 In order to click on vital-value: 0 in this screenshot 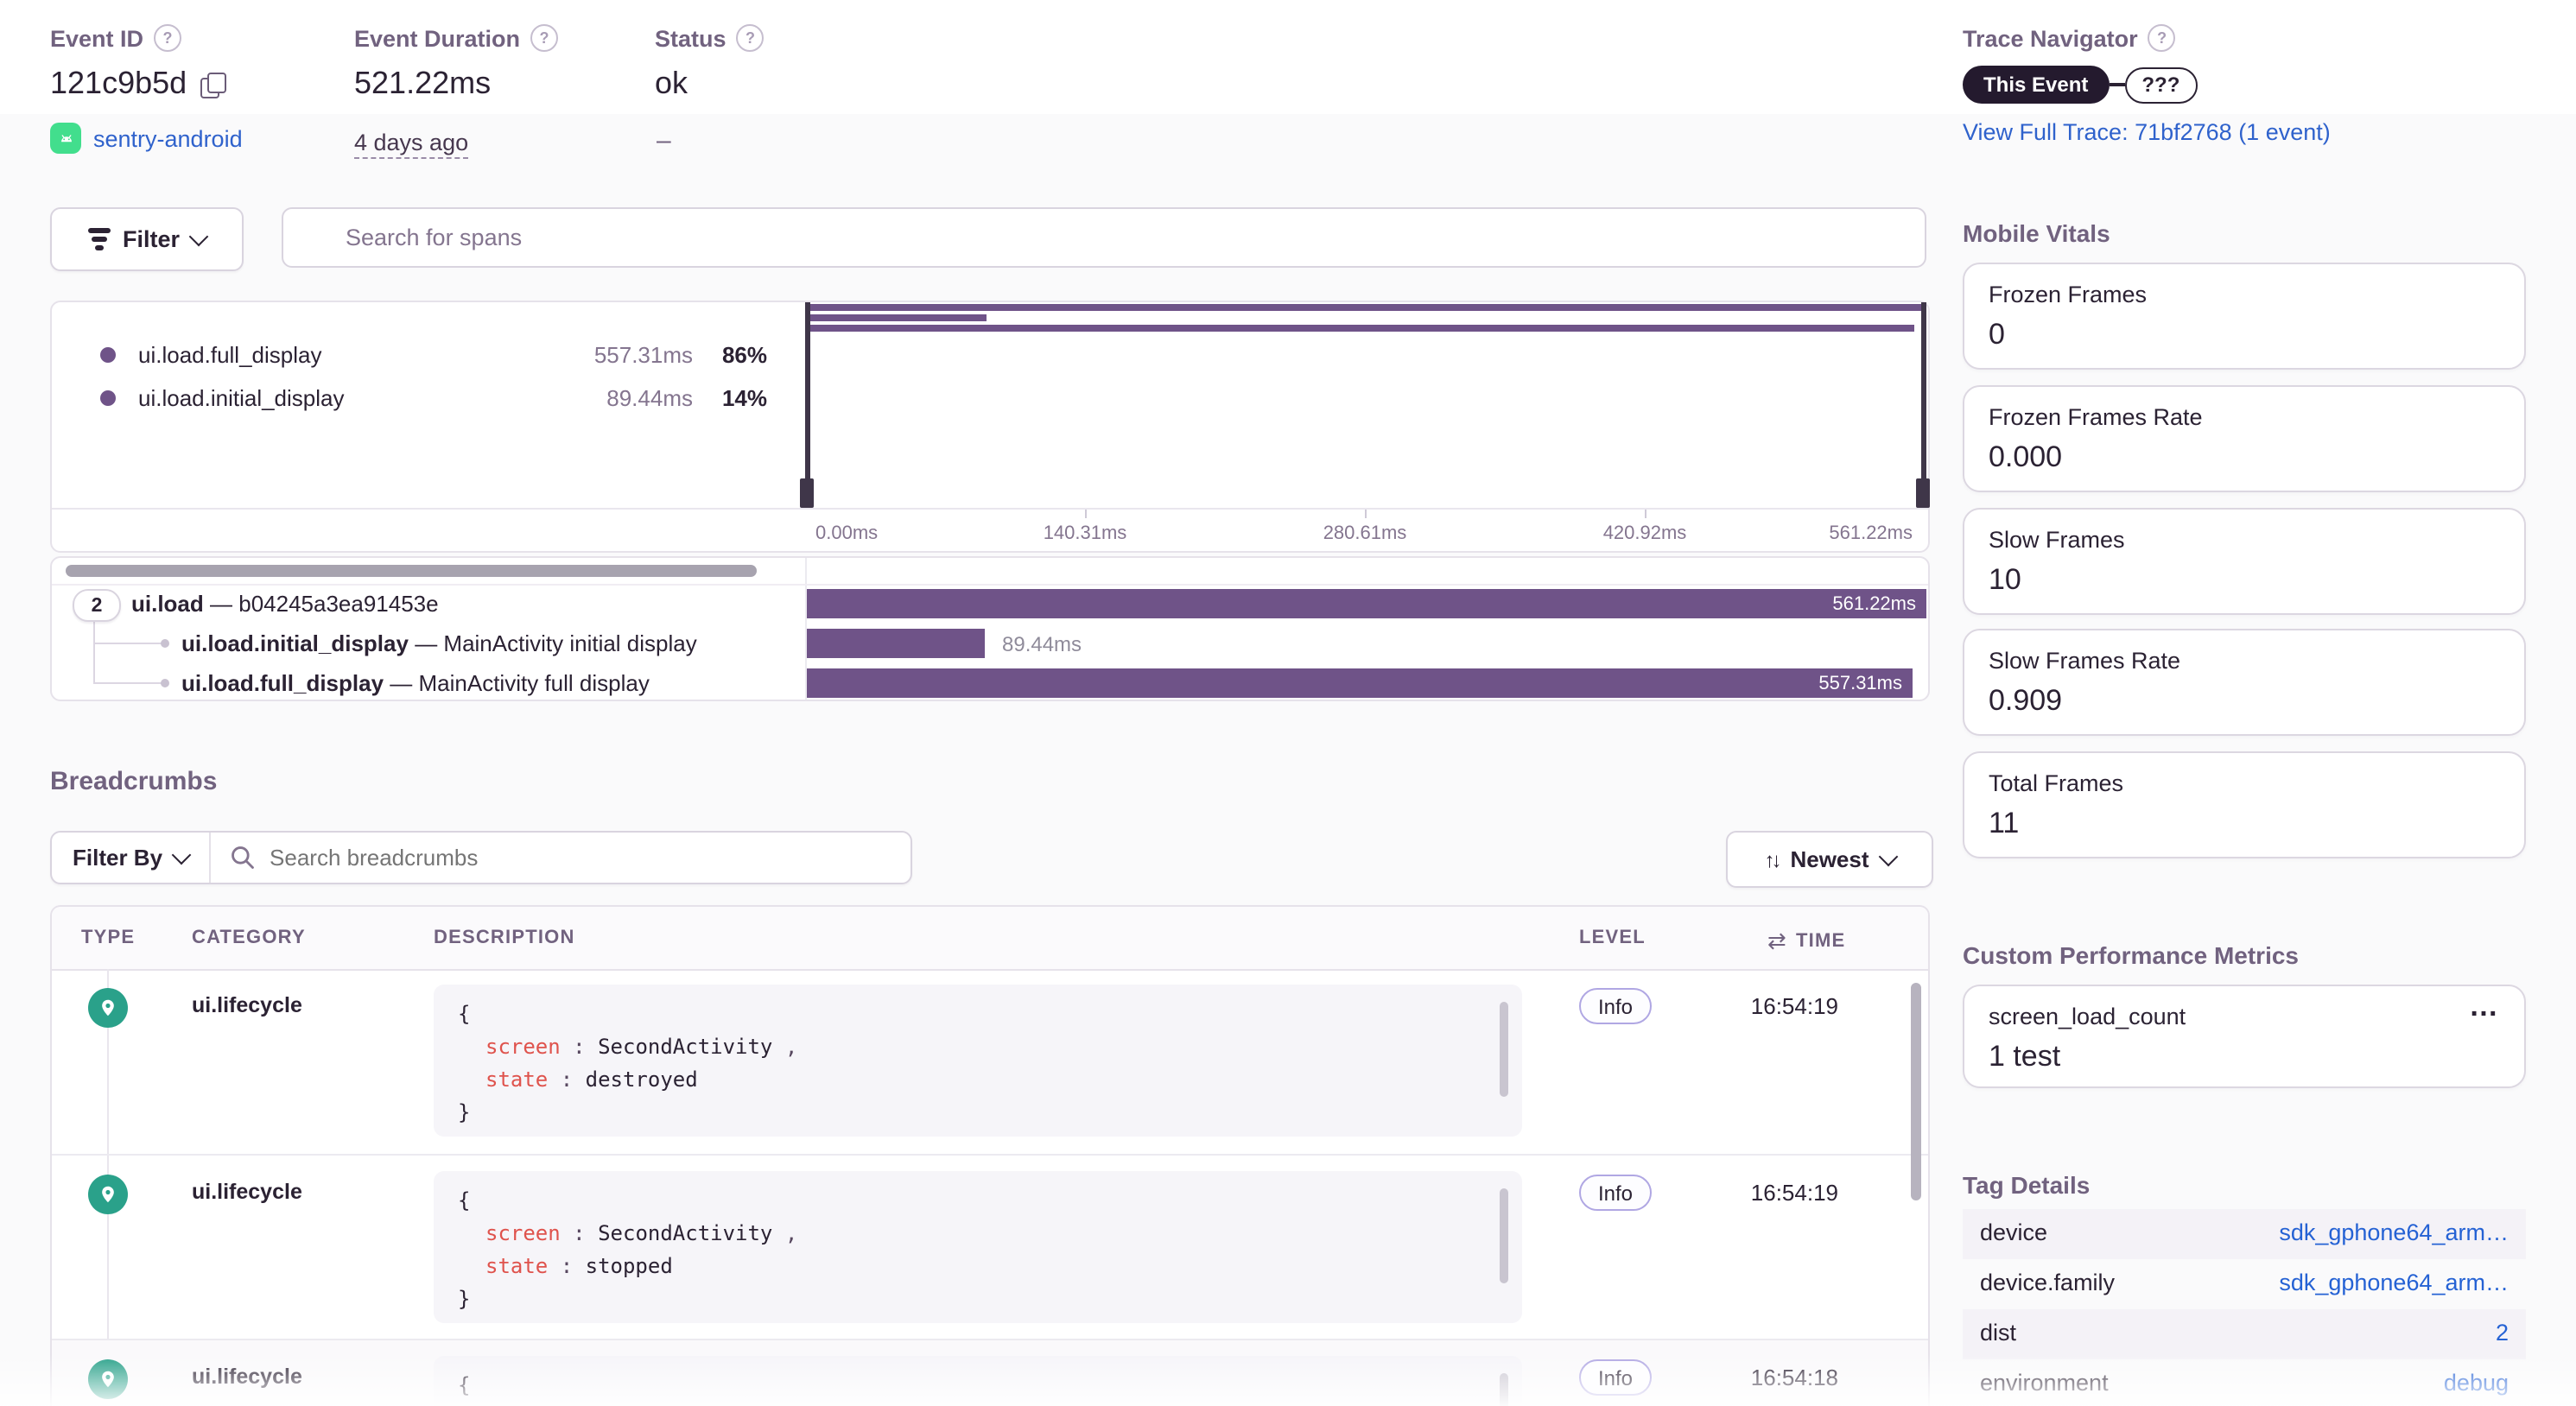, I will do `click(1997, 334)`.